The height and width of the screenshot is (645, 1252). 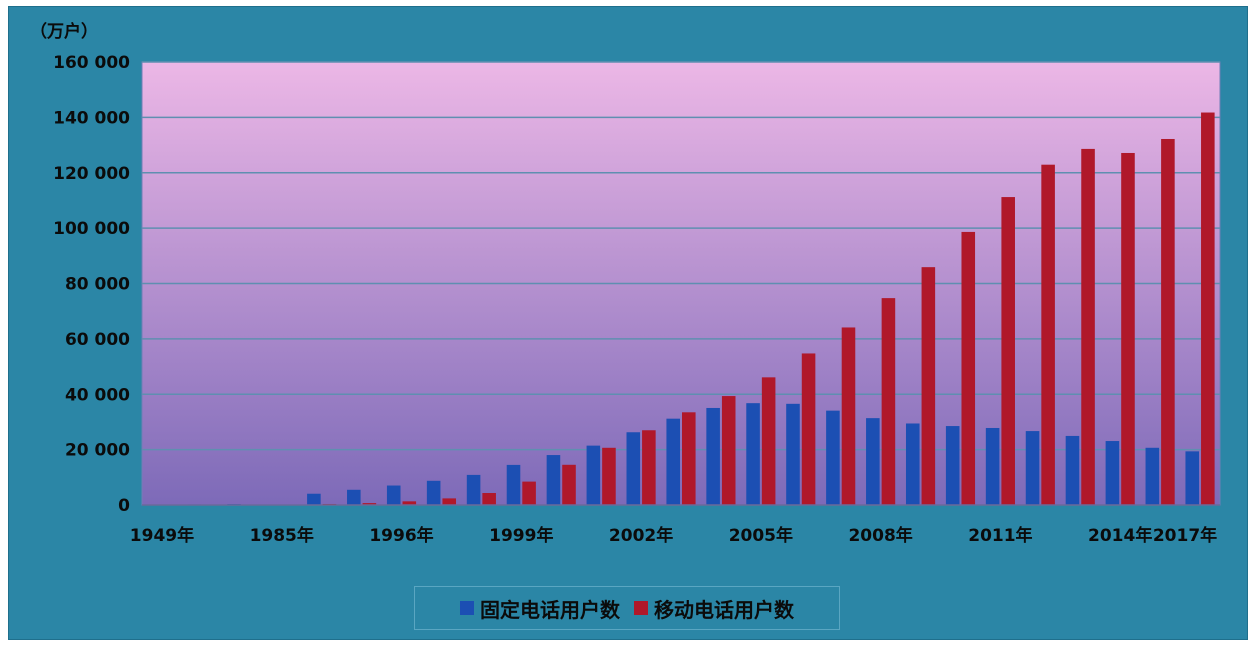 I want to click on y-tick-label: 20 000, so click(x=97, y=451).